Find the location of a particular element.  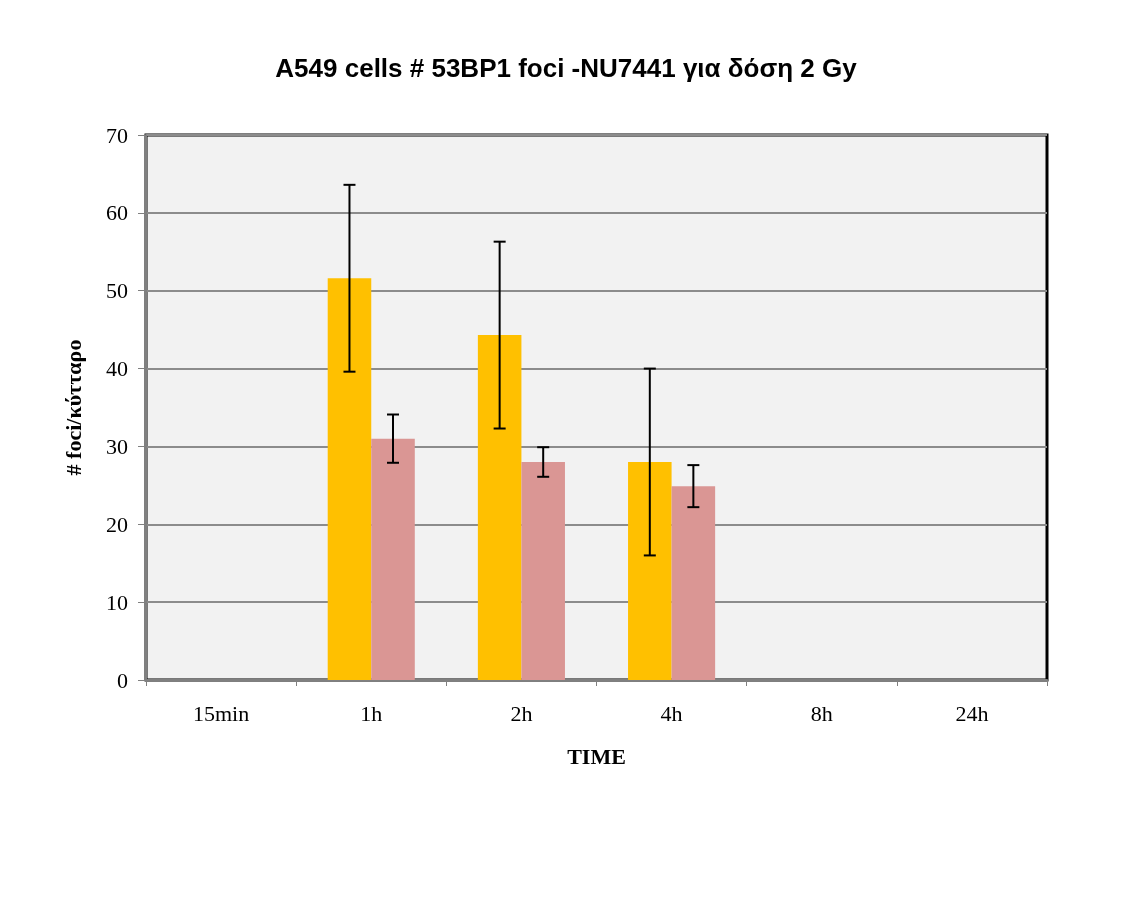

x-axis-title: TIME is located at coordinates (596, 756).